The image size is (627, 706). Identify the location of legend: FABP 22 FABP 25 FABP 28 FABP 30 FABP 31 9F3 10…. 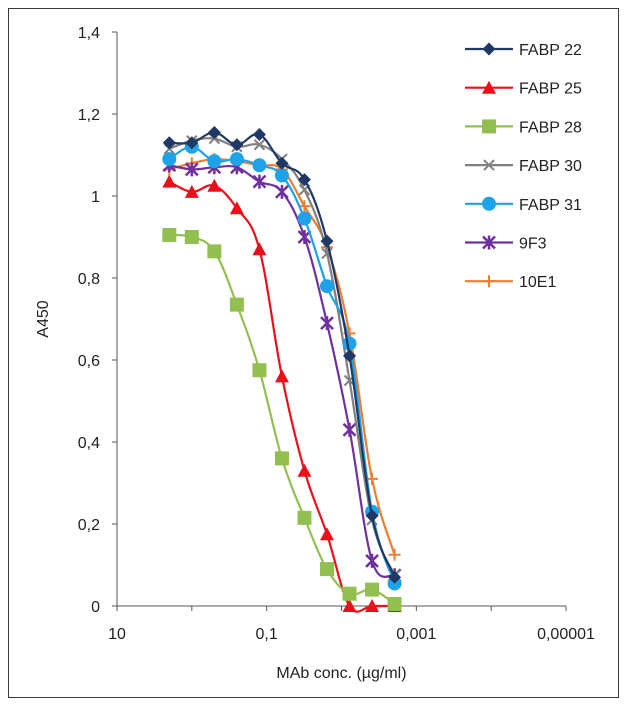
(523, 166).